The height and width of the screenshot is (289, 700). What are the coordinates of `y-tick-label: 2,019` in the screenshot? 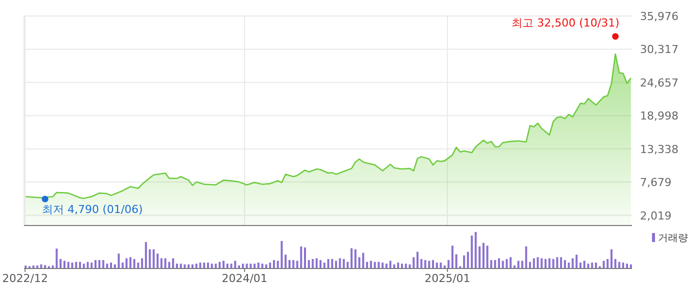 It's located at (656, 215).